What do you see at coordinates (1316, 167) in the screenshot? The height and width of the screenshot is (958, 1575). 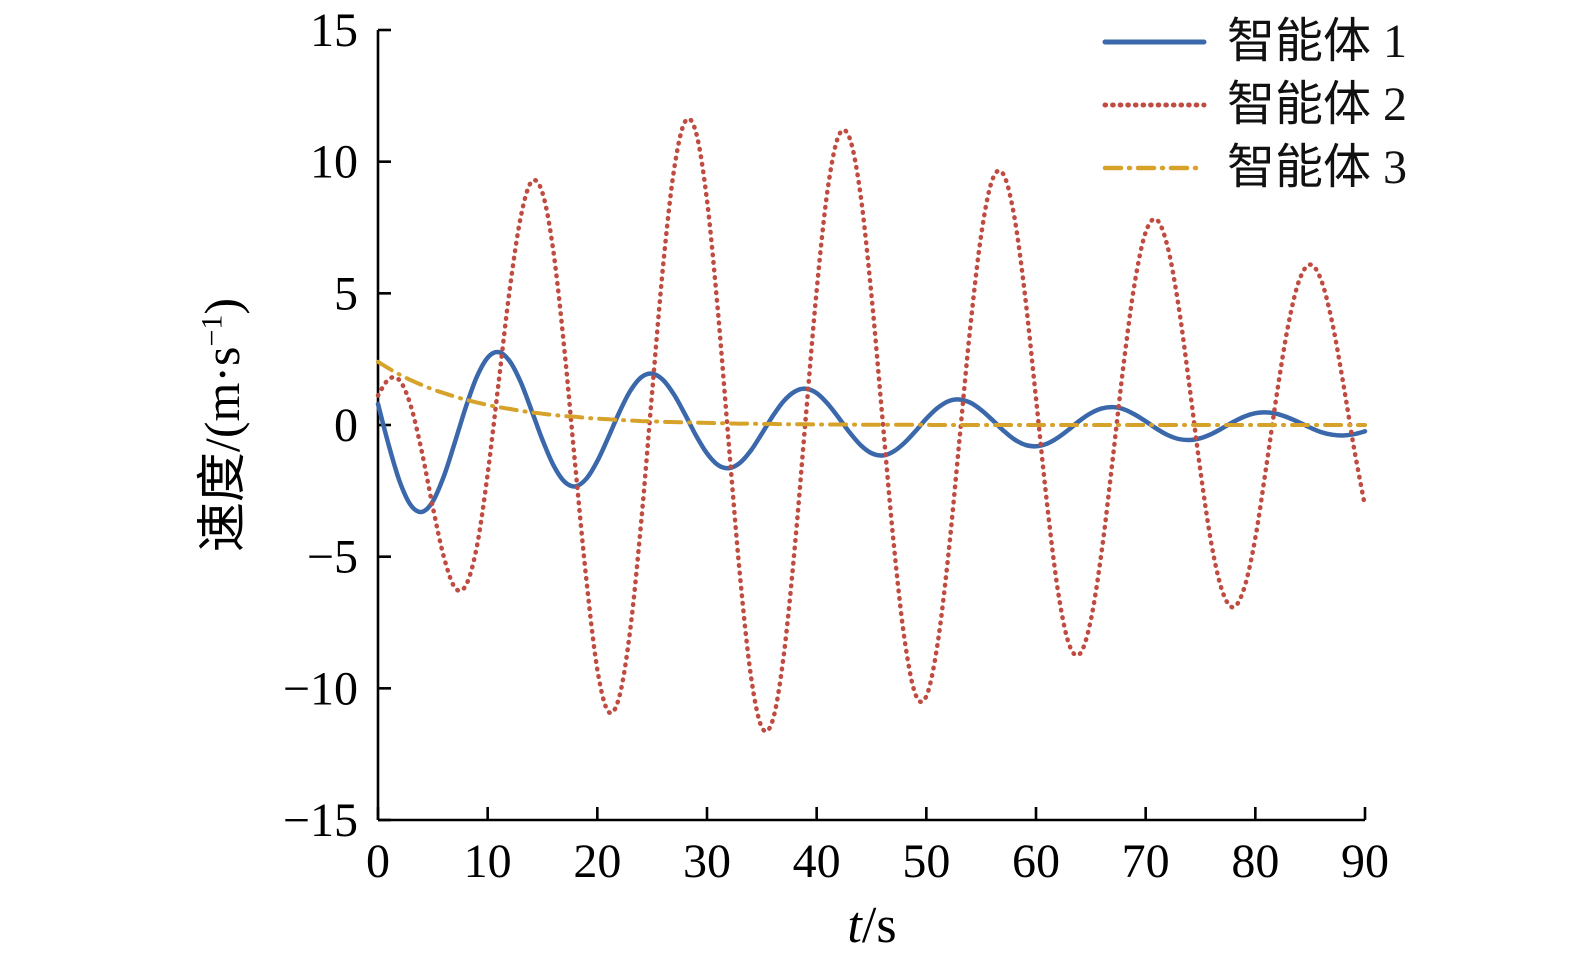 I see `legend-label-agent3: 智能体 3` at bounding box center [1316, 167].